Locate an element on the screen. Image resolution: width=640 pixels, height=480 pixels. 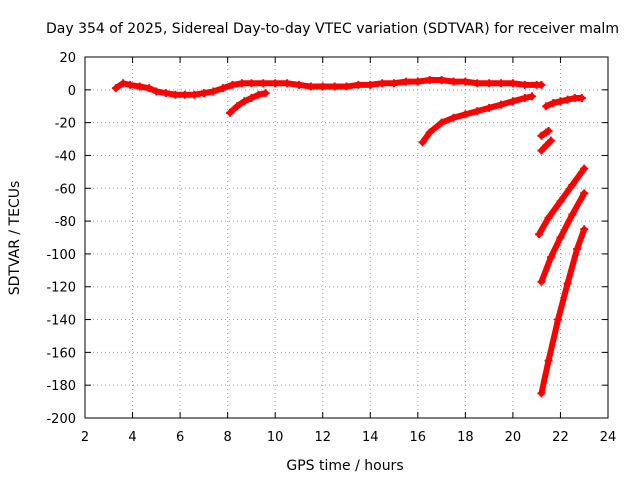
y-axis-label: SDTVAR / TECUs is located at coordinates (15, 238).